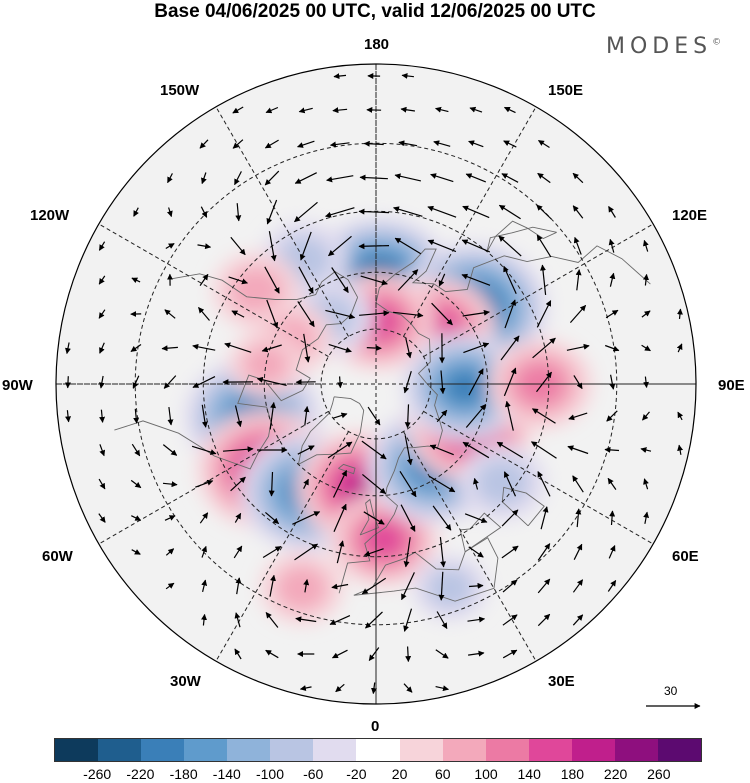 This screenshot has width=750, height=783. What do you see at coordinates (270, 774) in the screenshot?
I see `colorbar-tick-label: -100` at bounding box center [270, 774].